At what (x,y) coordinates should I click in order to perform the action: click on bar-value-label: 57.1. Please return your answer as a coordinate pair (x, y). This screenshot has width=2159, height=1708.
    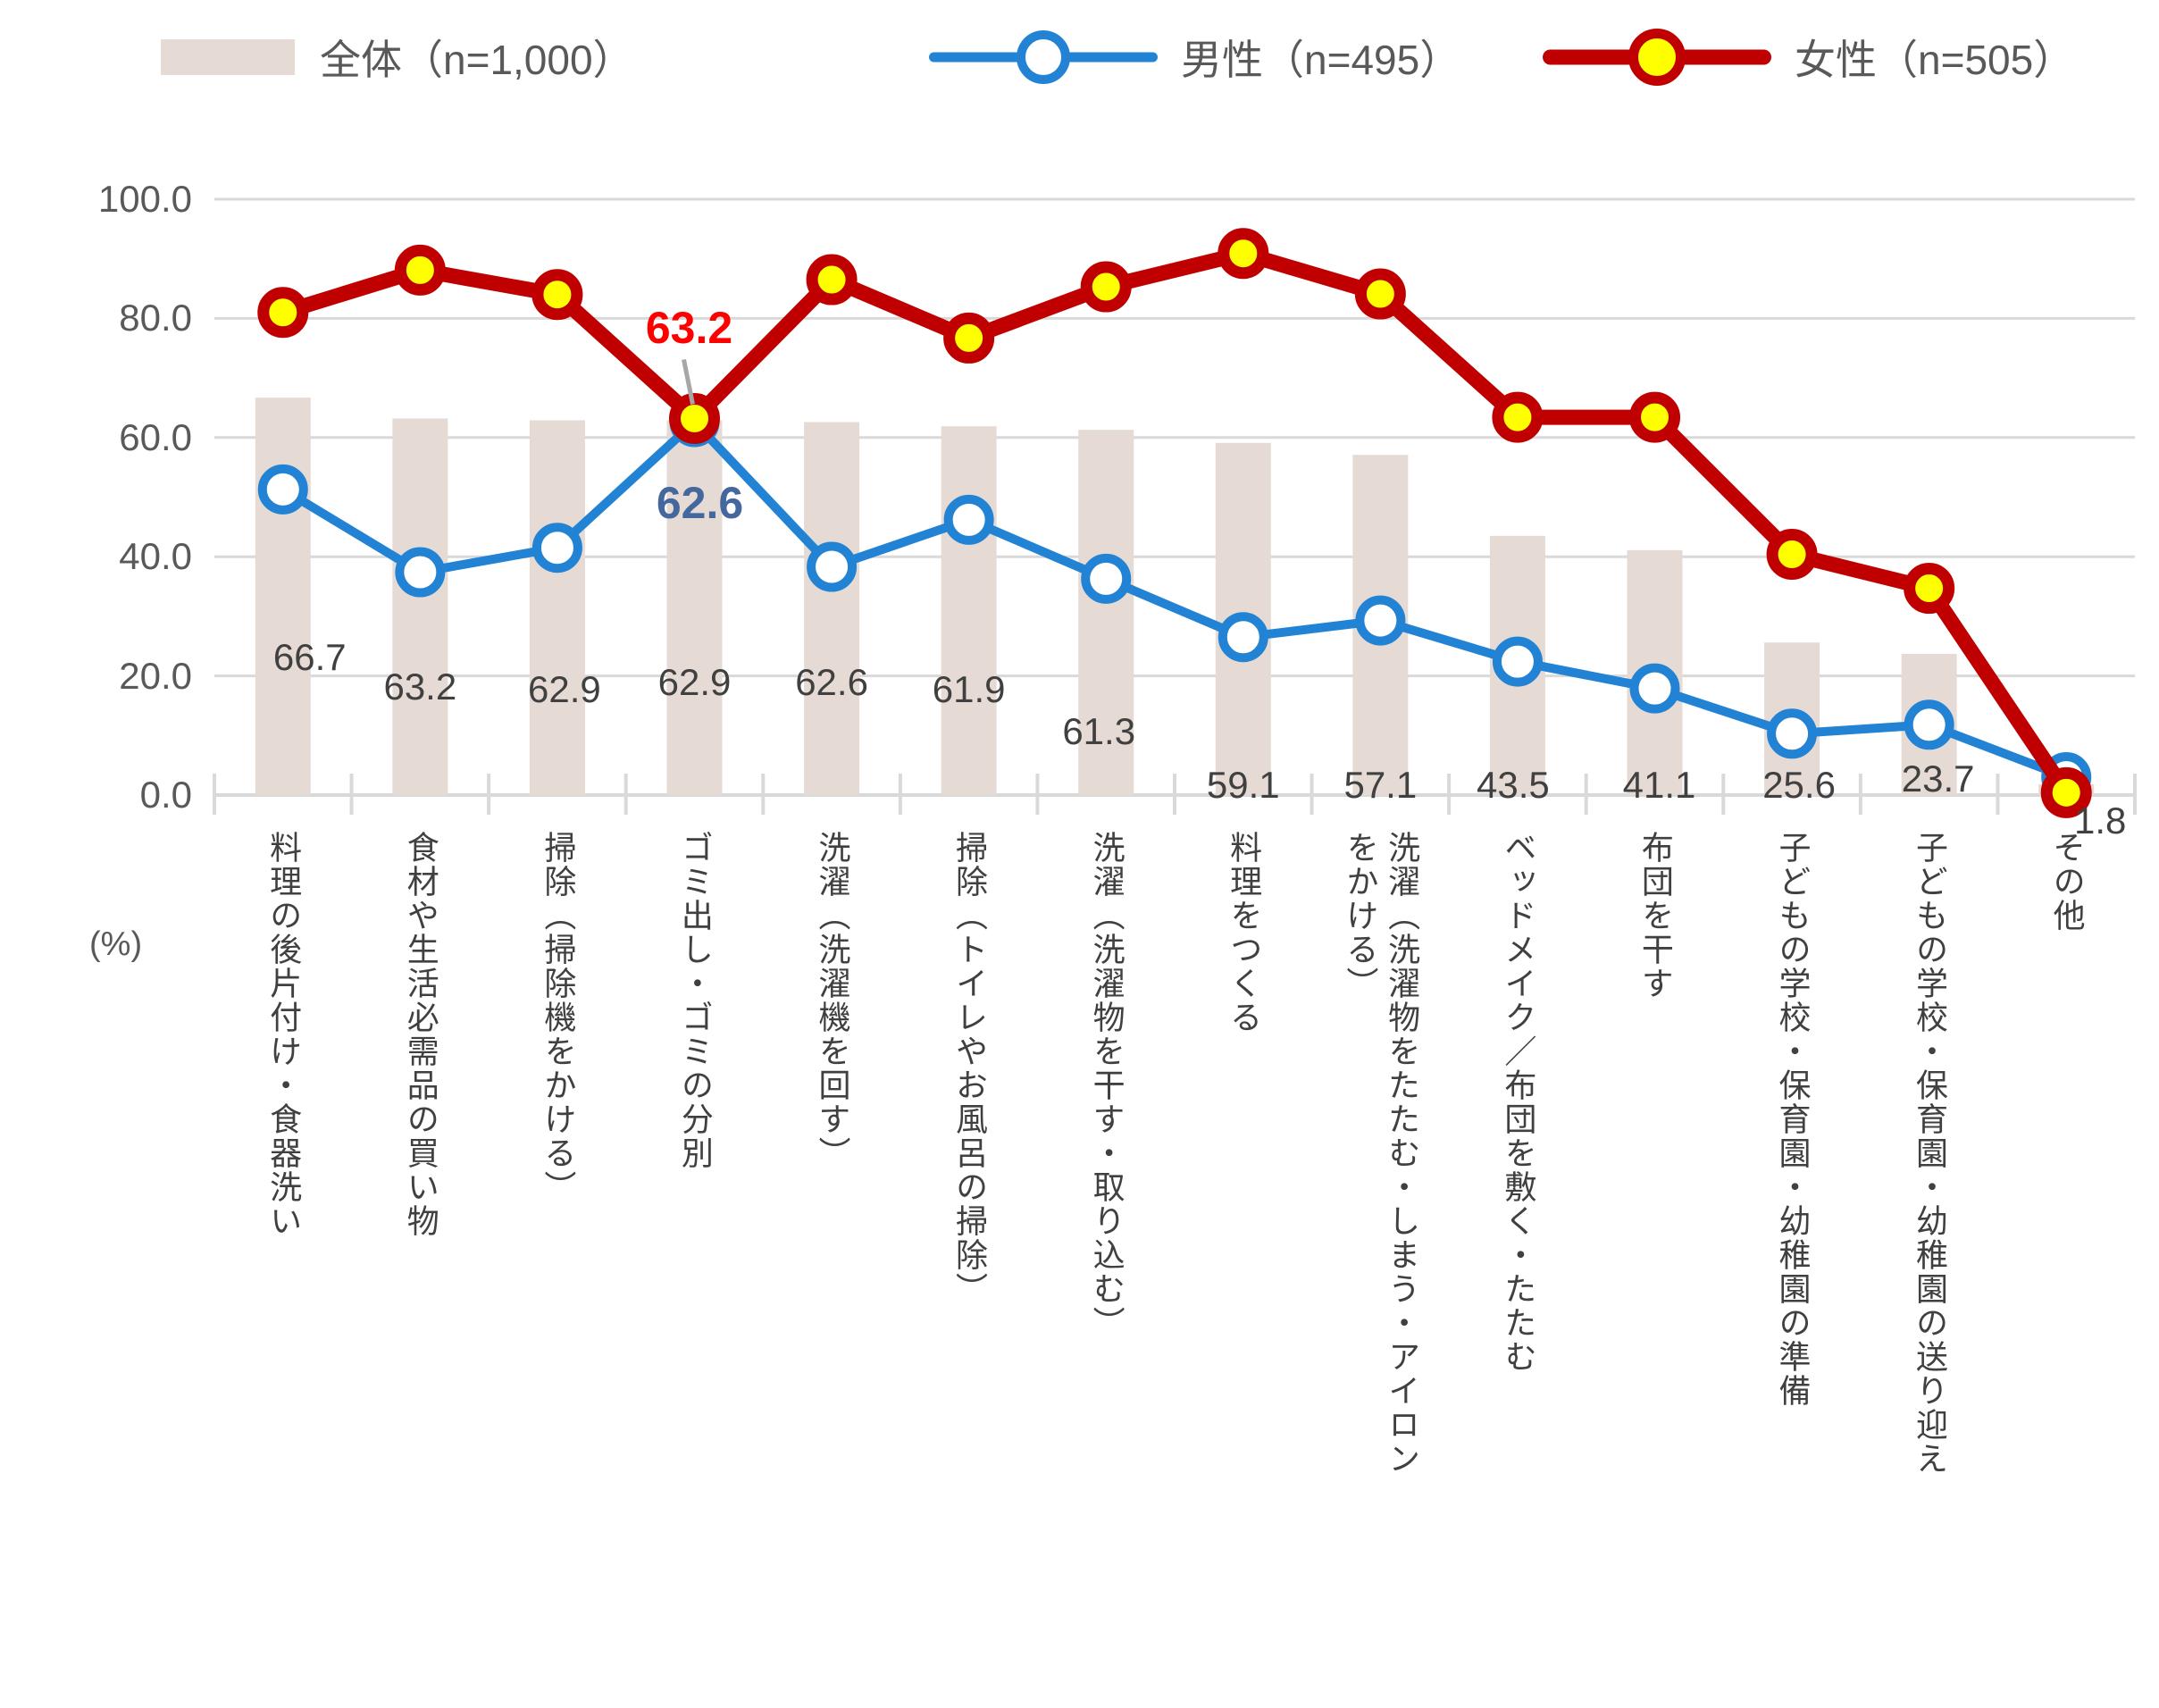
    Looking at the image, I should click on (1380, 785).